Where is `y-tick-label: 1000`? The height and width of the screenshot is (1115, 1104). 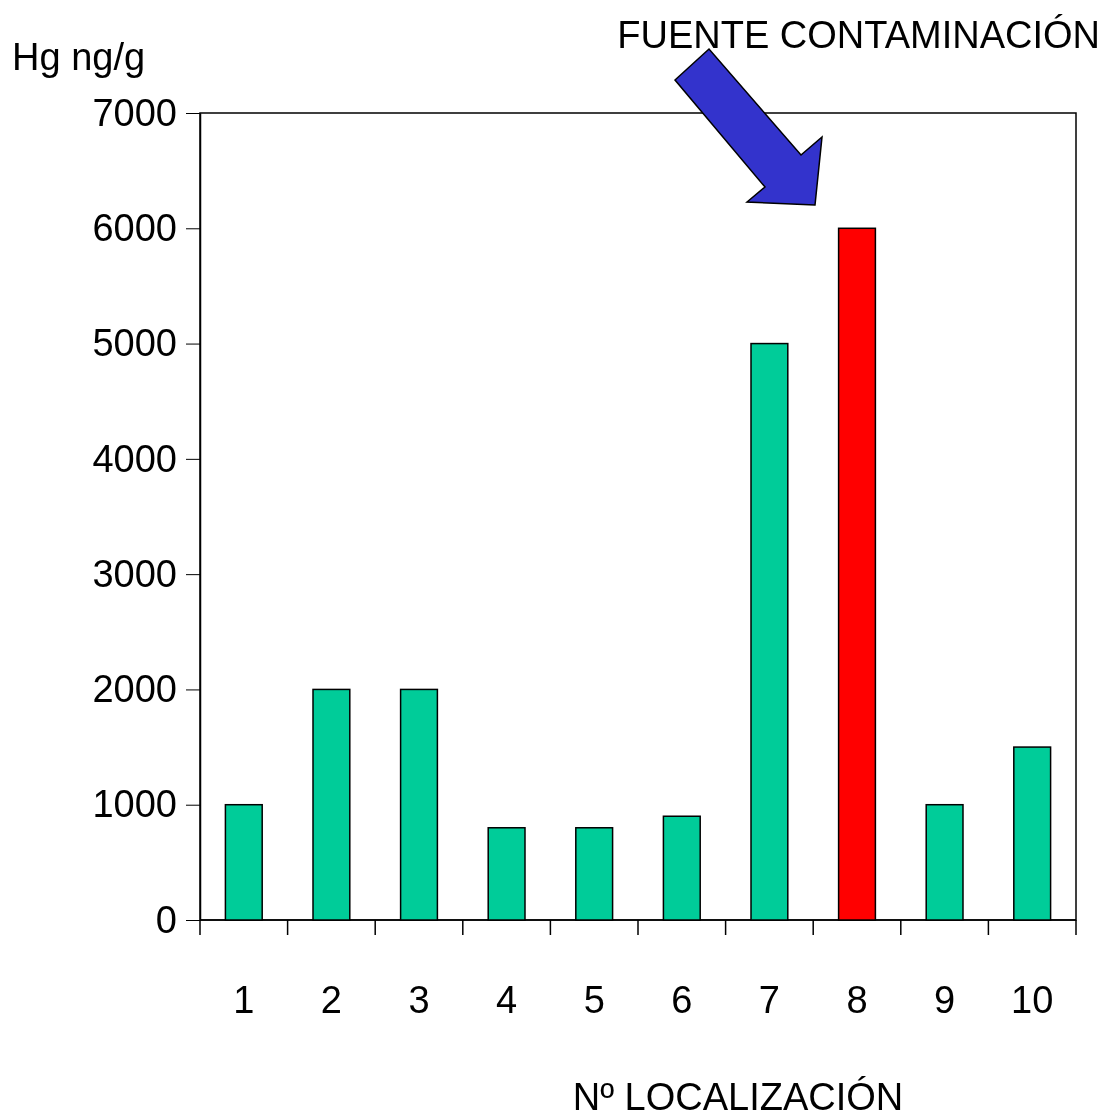 y-tick-label: 1000 is located at coordinates (134, 804).